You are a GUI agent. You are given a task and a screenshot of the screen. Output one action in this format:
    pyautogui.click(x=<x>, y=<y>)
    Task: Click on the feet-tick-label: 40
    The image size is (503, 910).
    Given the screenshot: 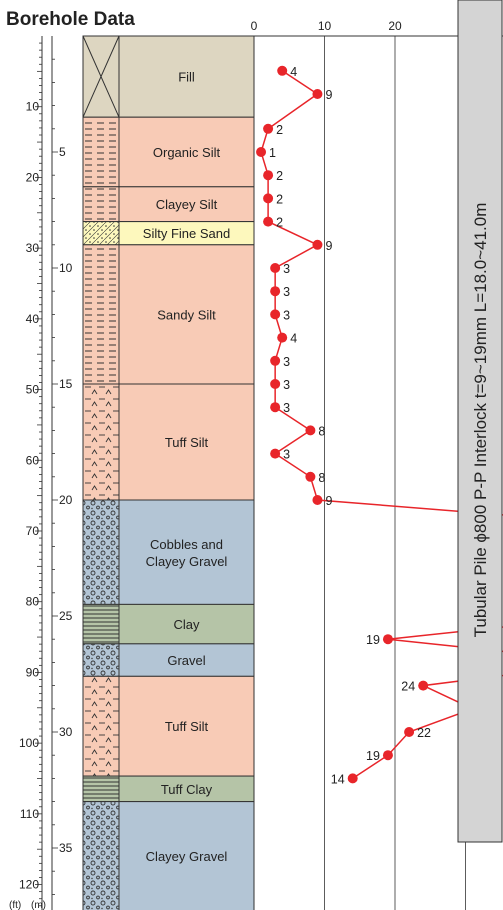 What is the action you would take?
    pyautogui.click(x=33, y=319)
    